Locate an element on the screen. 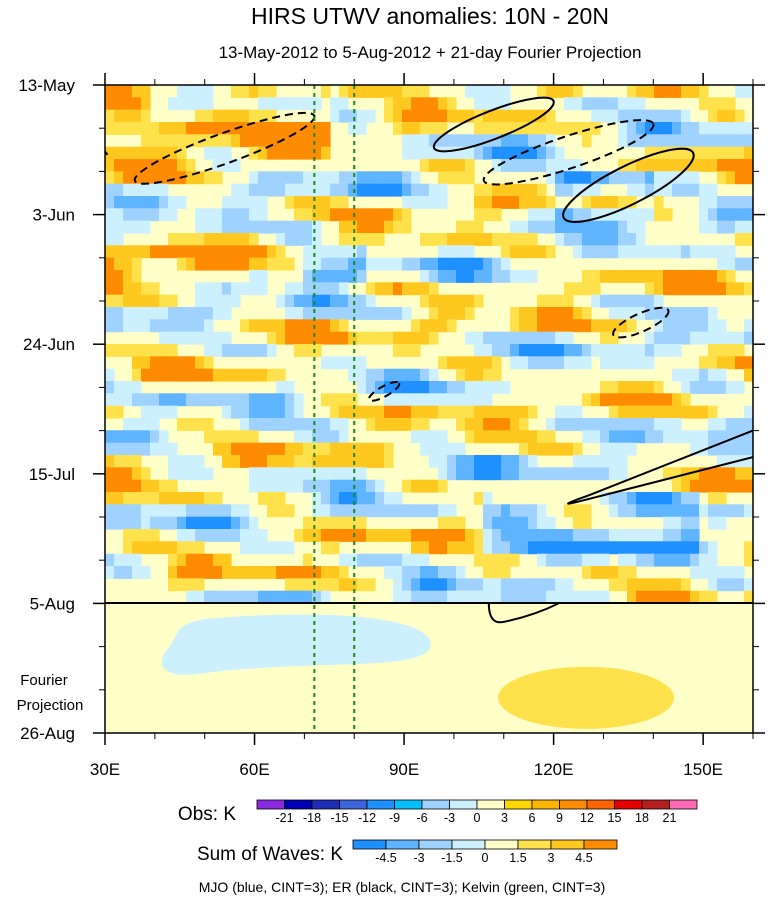  x-tick-label: 60E is located at coordinates (254, 769).